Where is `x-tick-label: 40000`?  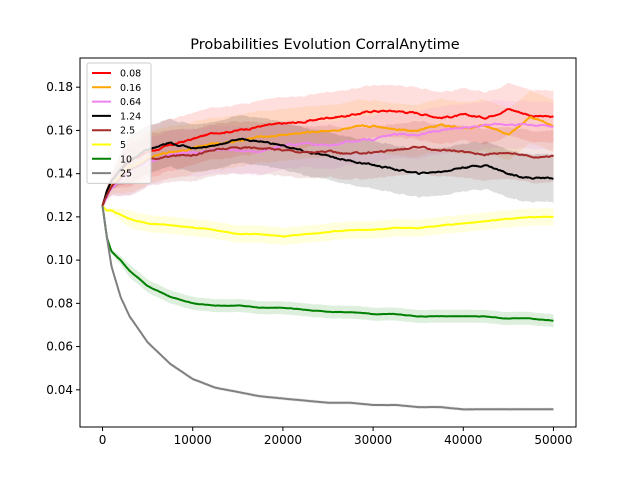 x-tick-label: 40000 is located at coordinates (463, 440).